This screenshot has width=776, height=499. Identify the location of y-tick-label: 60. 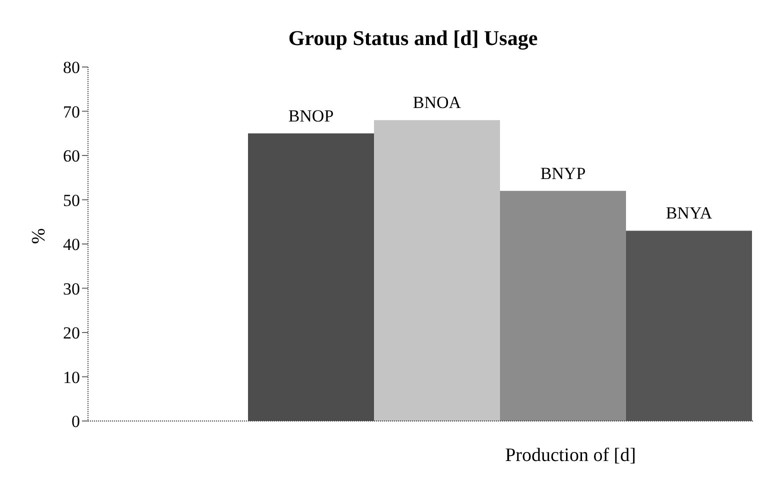
(71, 156).